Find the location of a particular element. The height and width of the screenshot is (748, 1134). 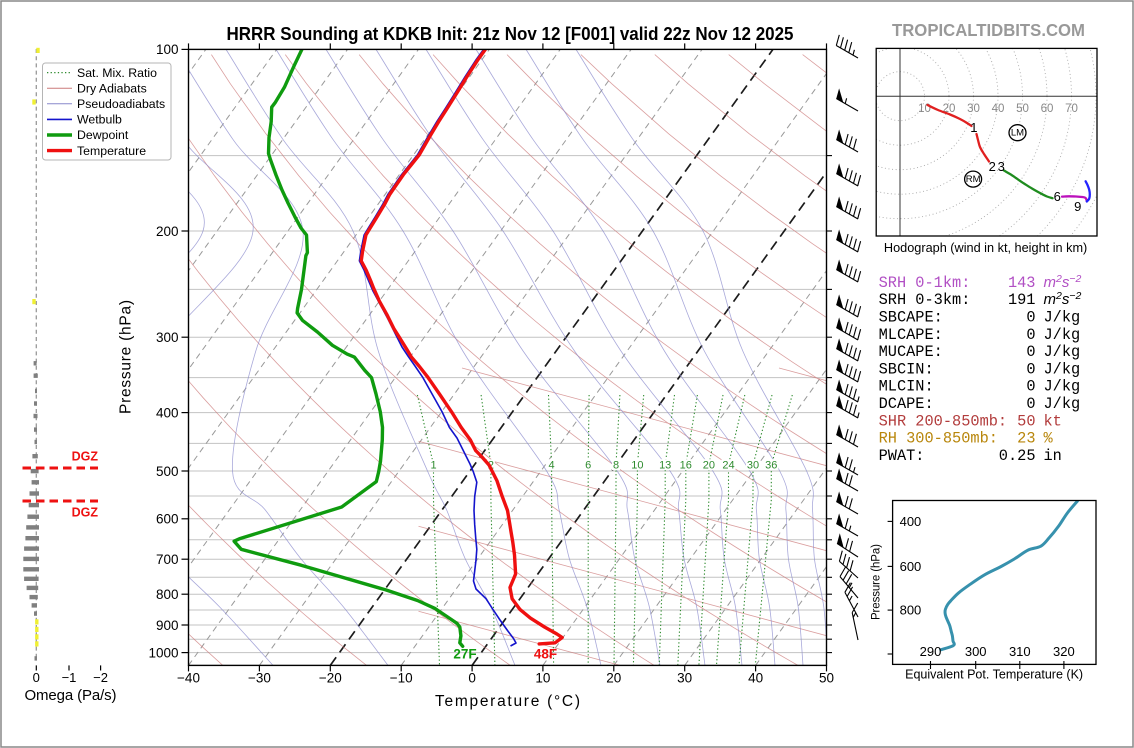

svg-text: MUCAPE: is located at coordinates (911, 352).